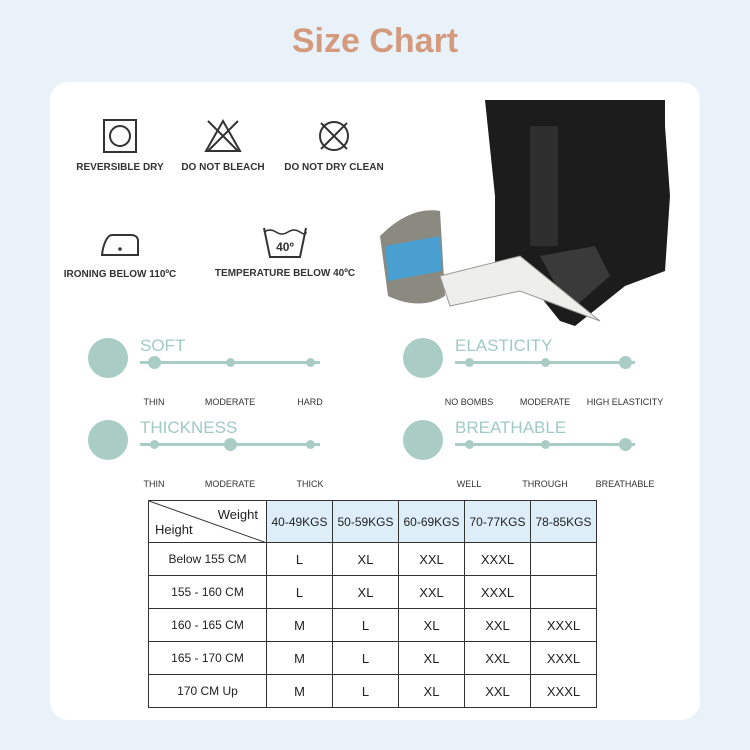 This screenshot has height=750, width=750. I want to click on column-header: 60-69KGS, so click(431, 521).